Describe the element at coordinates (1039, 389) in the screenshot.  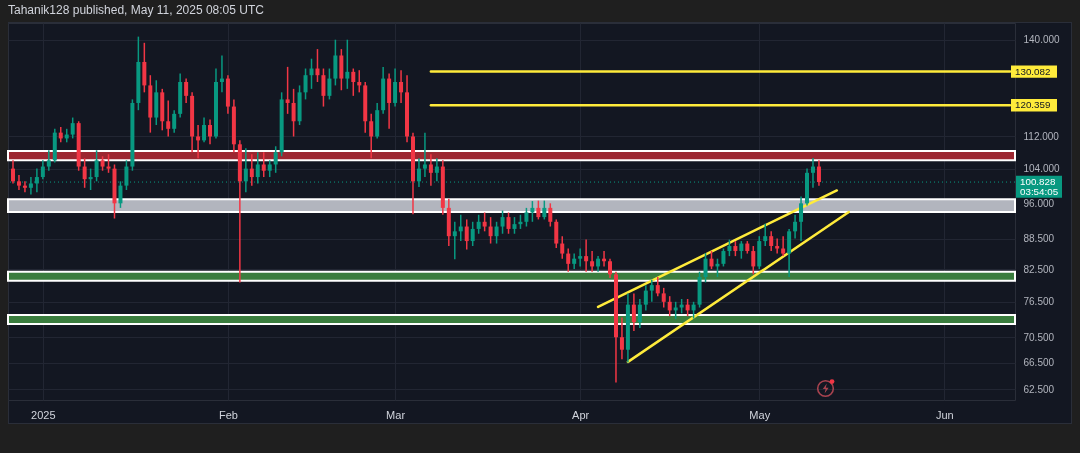
I see `y-tick-label: 62.500` at that location.